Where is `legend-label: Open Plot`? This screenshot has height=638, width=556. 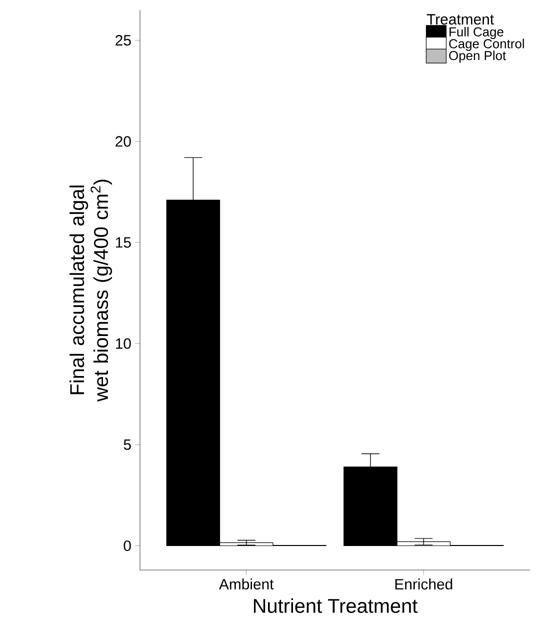
legend-label: Open Plot is located at coordinates (477, 56).